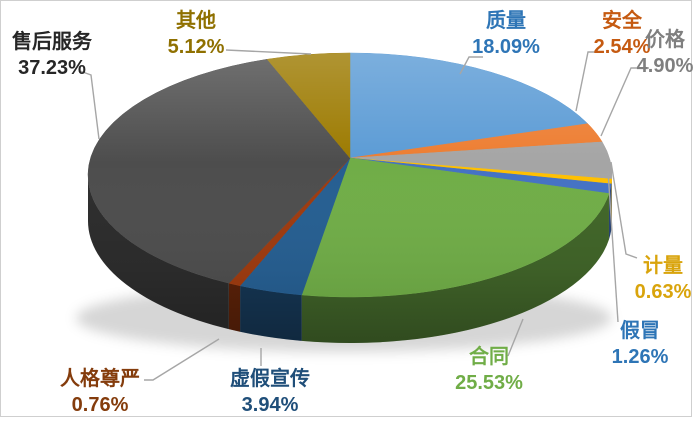  I want to click on slice-label-9: 其他 5.12%, so click(196, 34).